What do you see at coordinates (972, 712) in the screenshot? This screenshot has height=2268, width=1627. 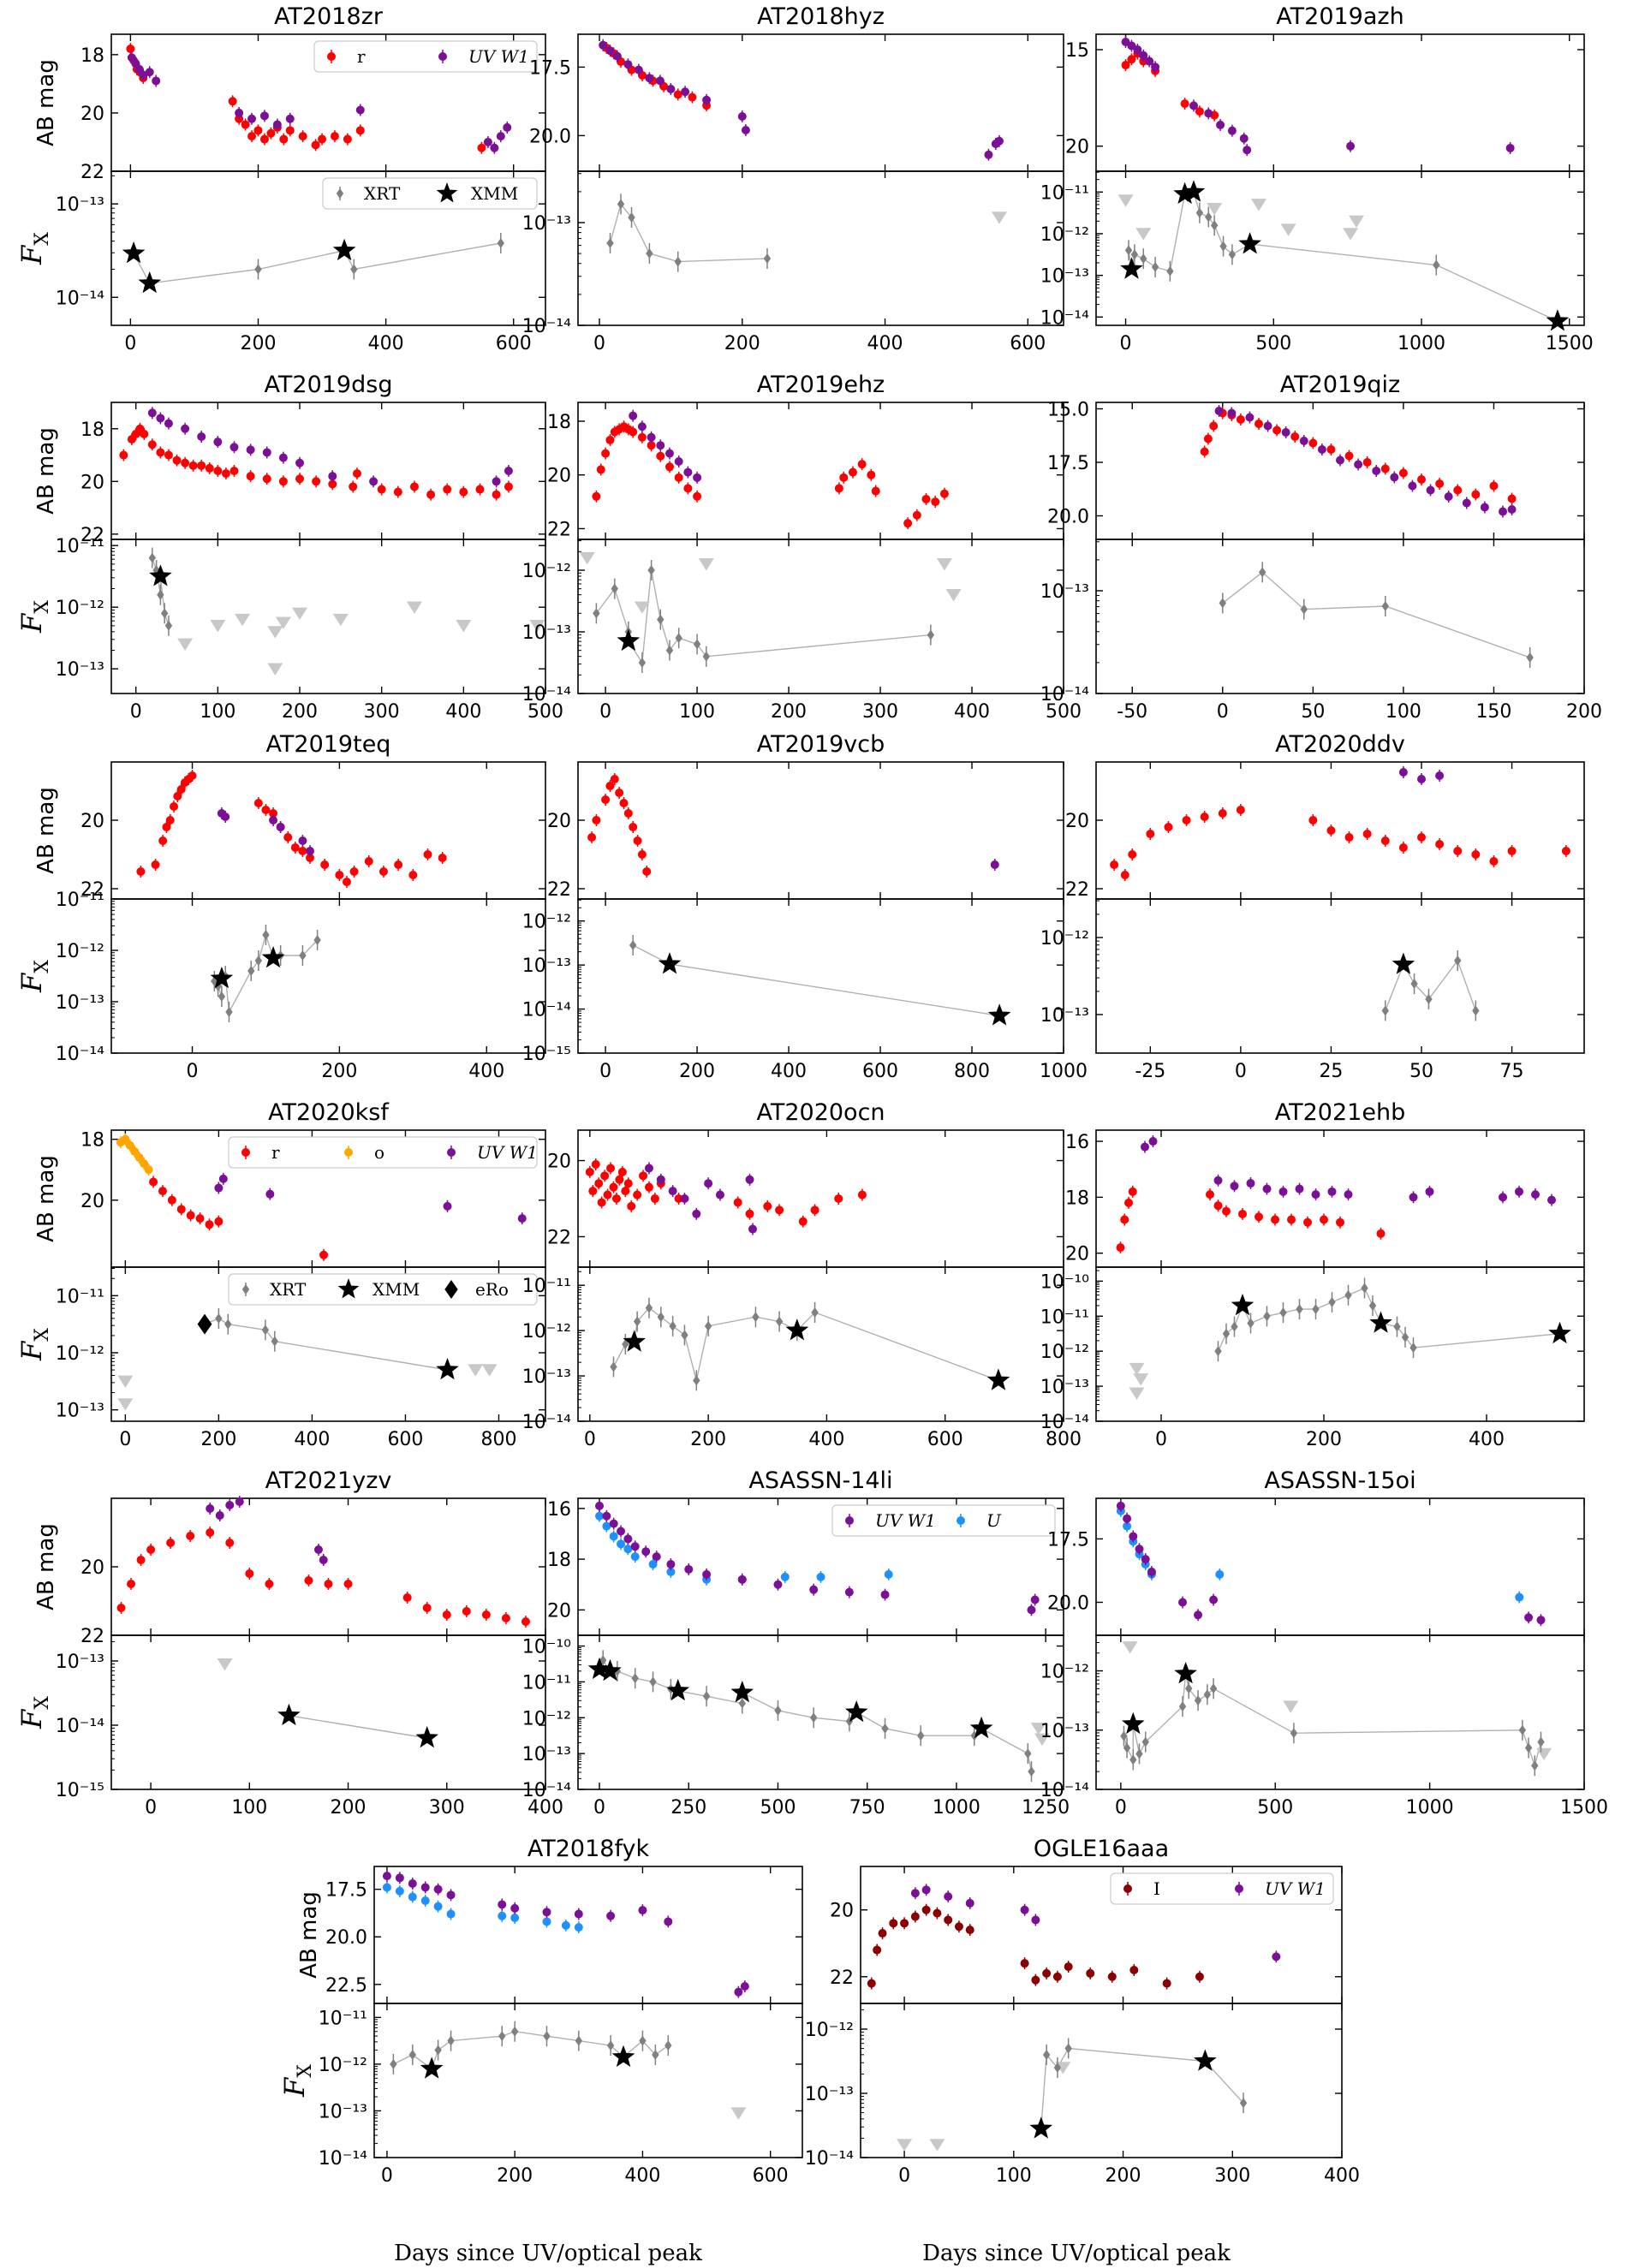 I see `fx-xtick-label: 400` at bounding box center [972, 712].